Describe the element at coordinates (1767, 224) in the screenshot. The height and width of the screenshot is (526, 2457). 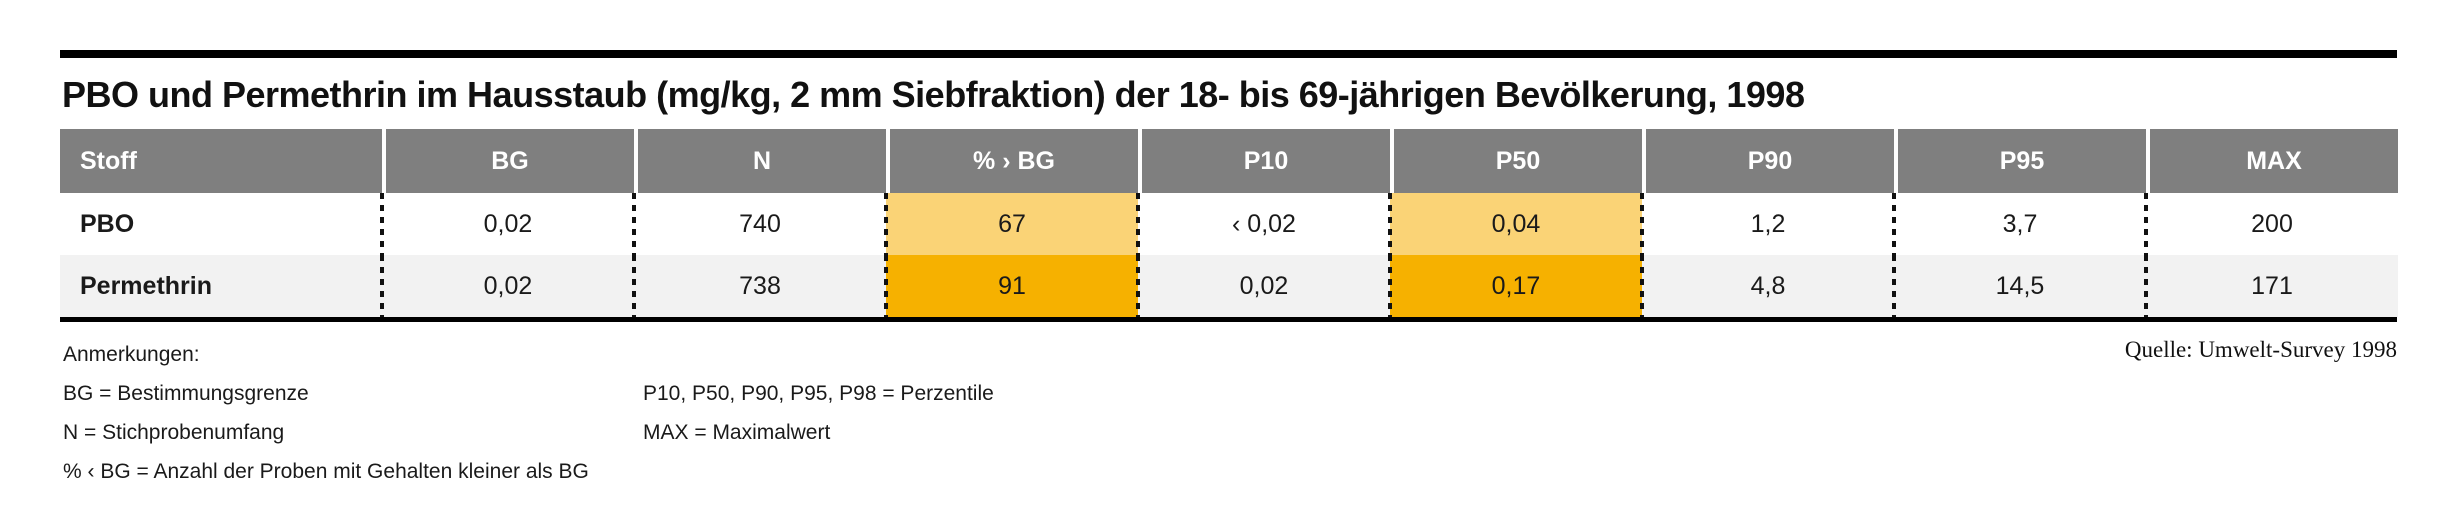
I see `cell-pbo-p90: 1,2` at that location.